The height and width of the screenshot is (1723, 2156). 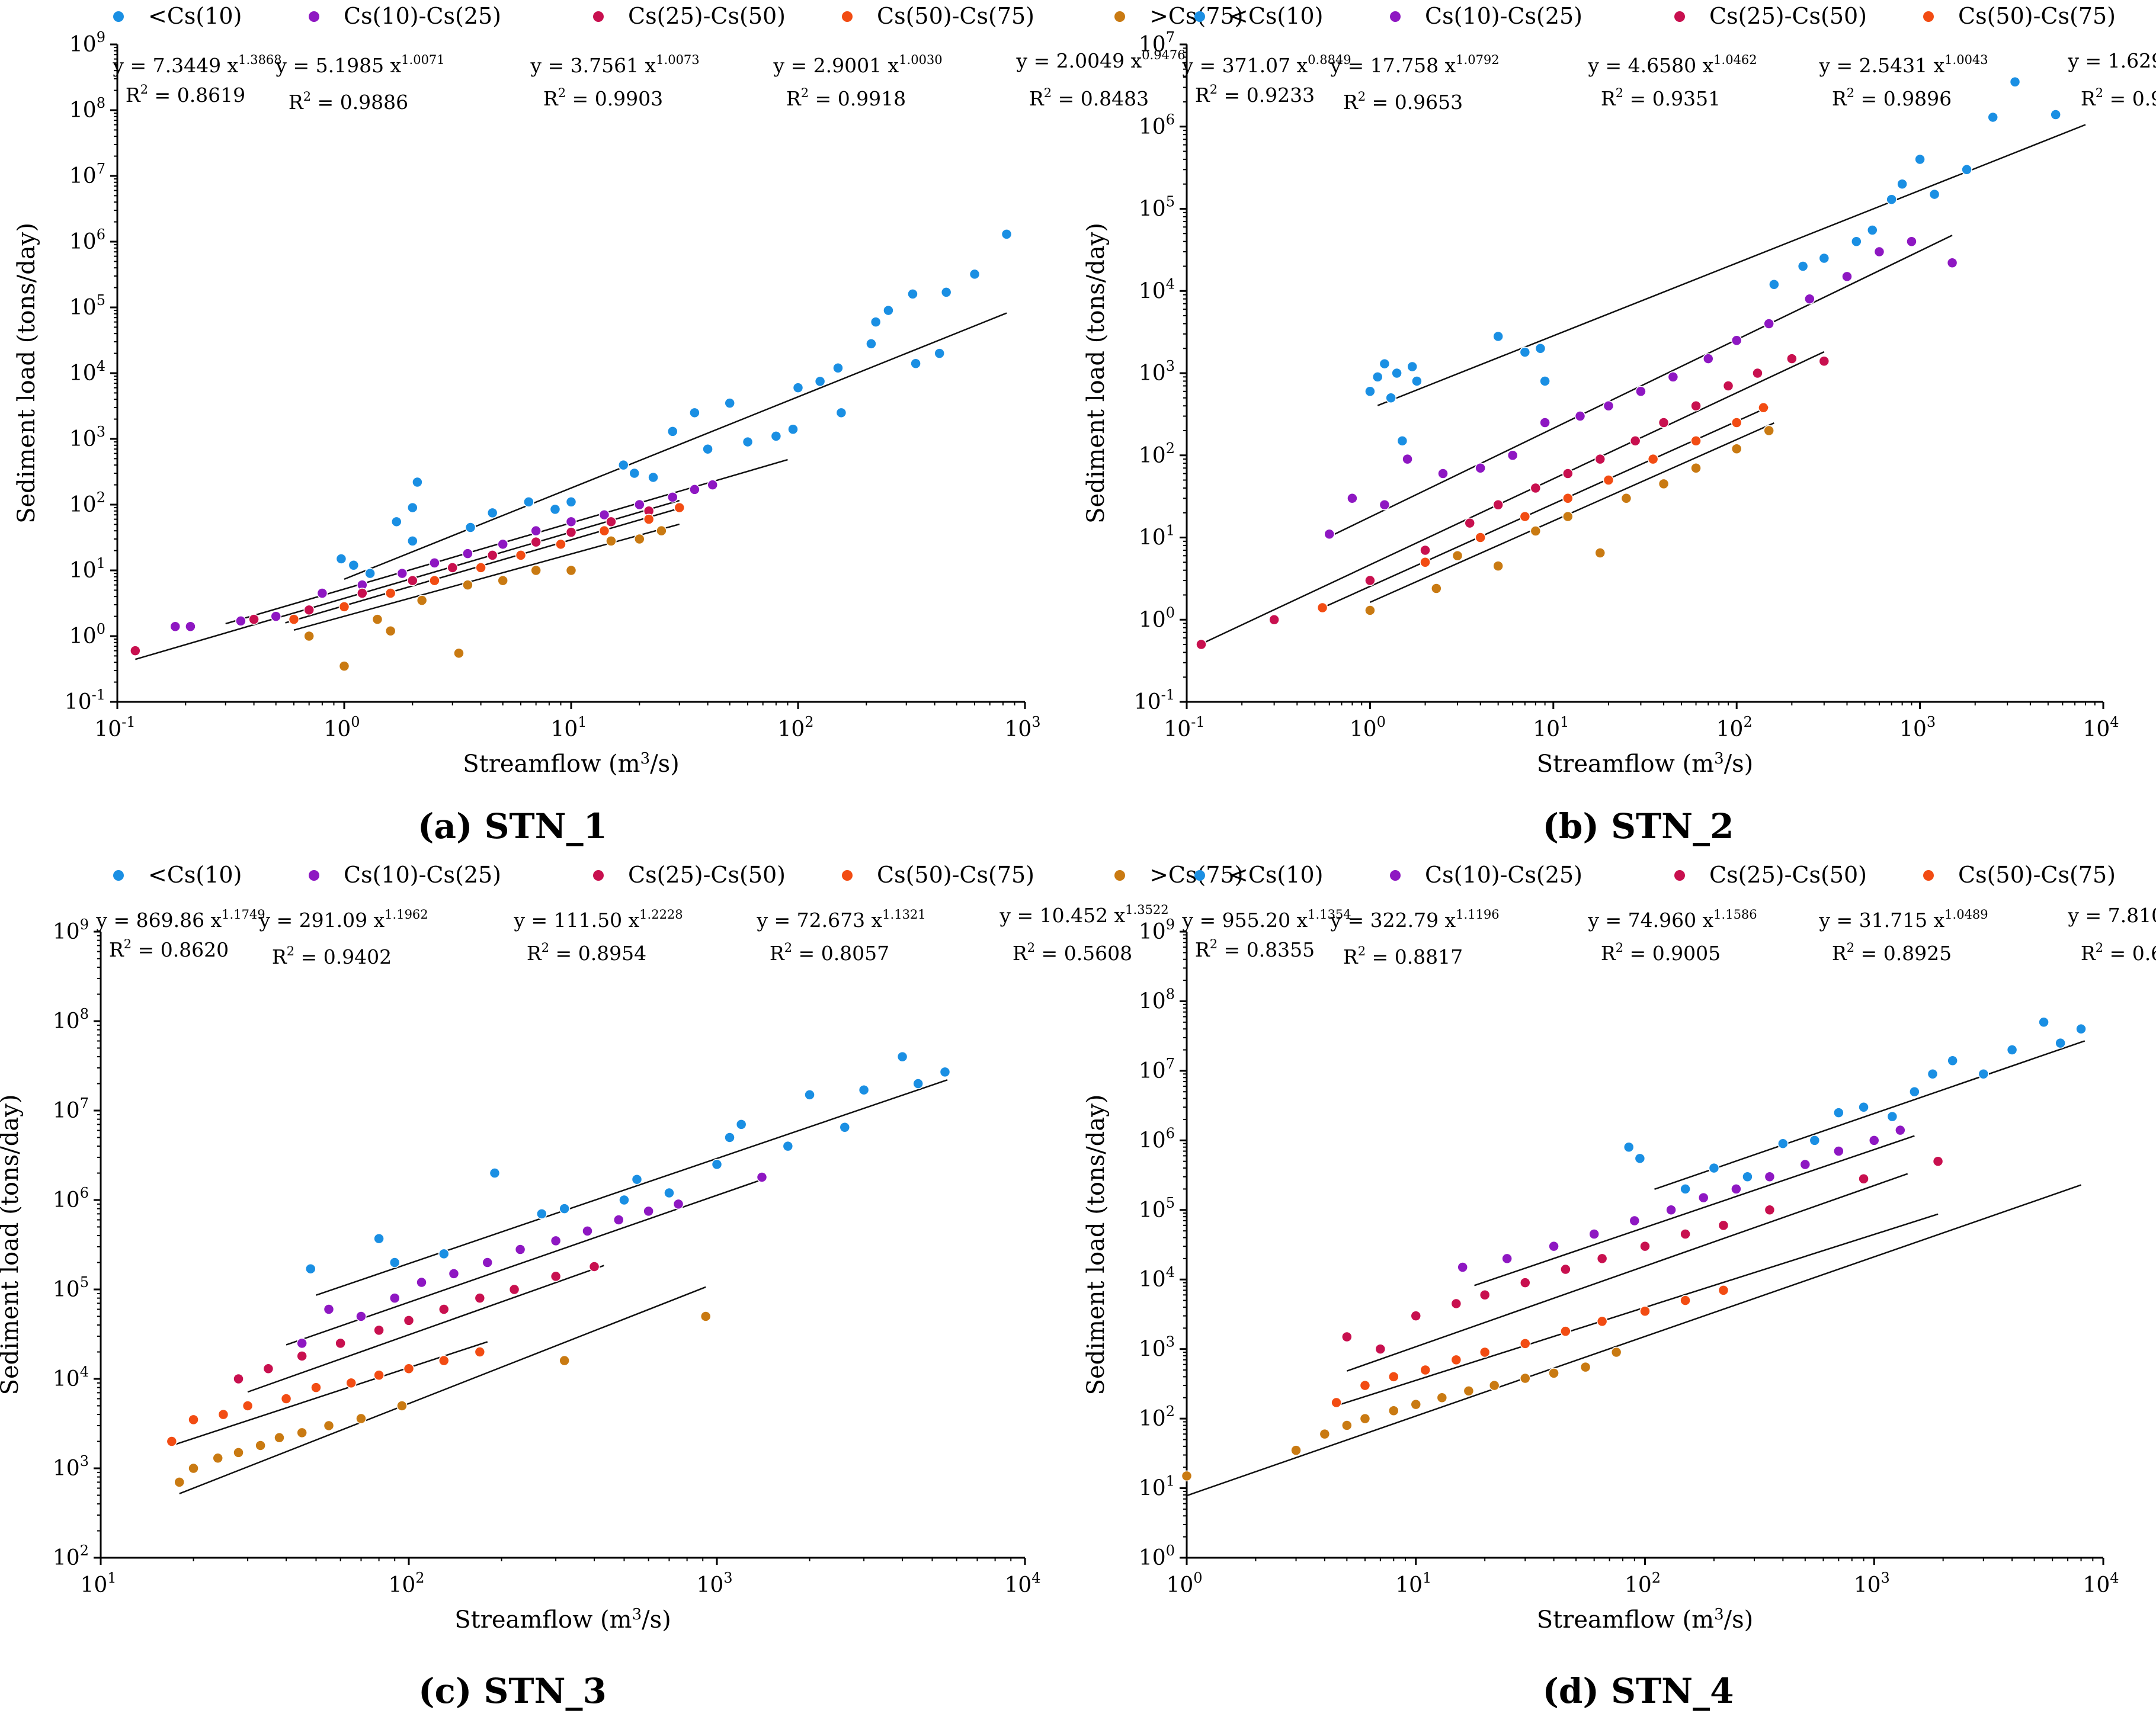 I want to click on y-tick-label: 10¹, so click(x=87, y=569).